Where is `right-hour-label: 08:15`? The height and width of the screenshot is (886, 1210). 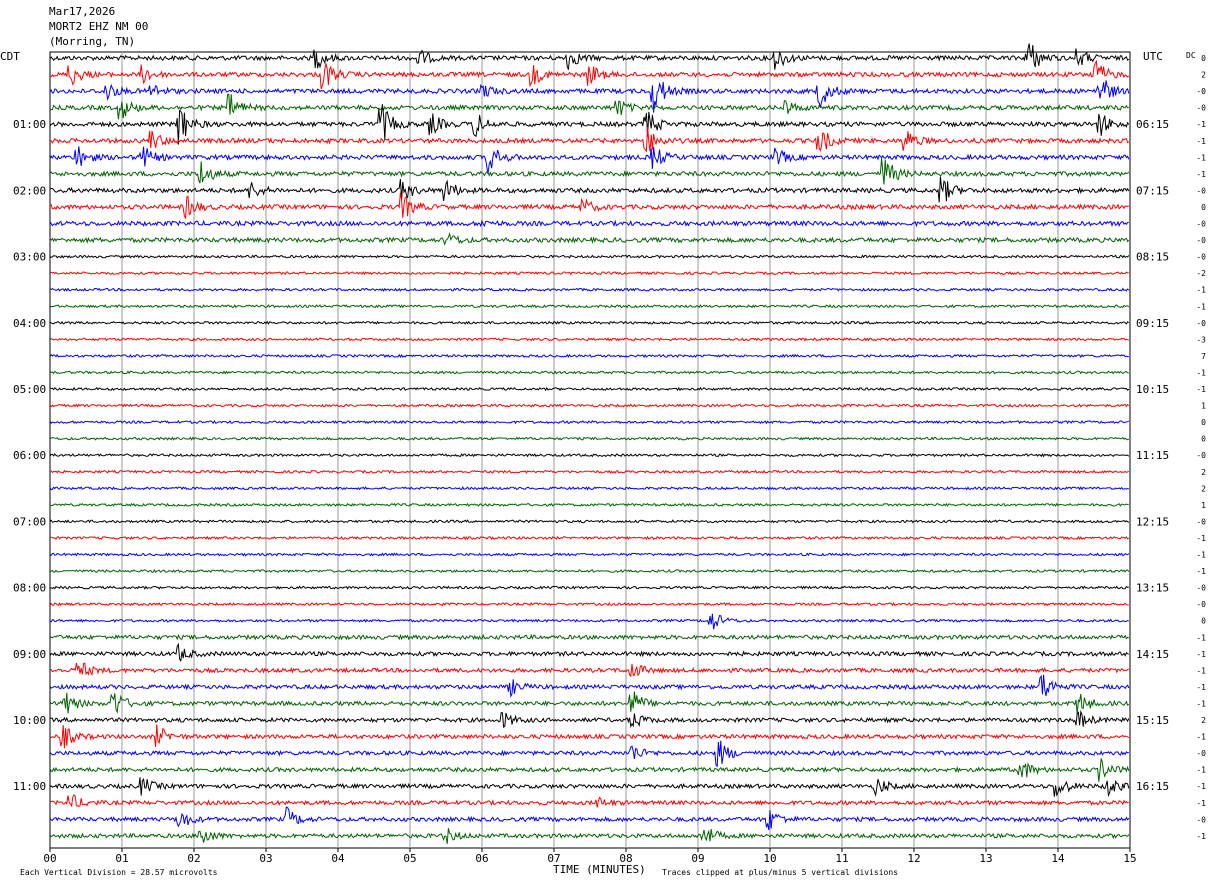 right-hour-label: 08:15 is located at coordinates (1152, 257).